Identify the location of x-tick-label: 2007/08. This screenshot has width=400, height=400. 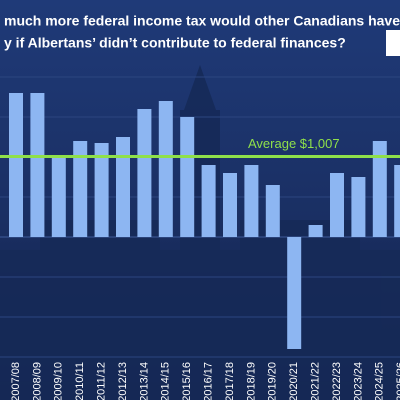
(16, 381).